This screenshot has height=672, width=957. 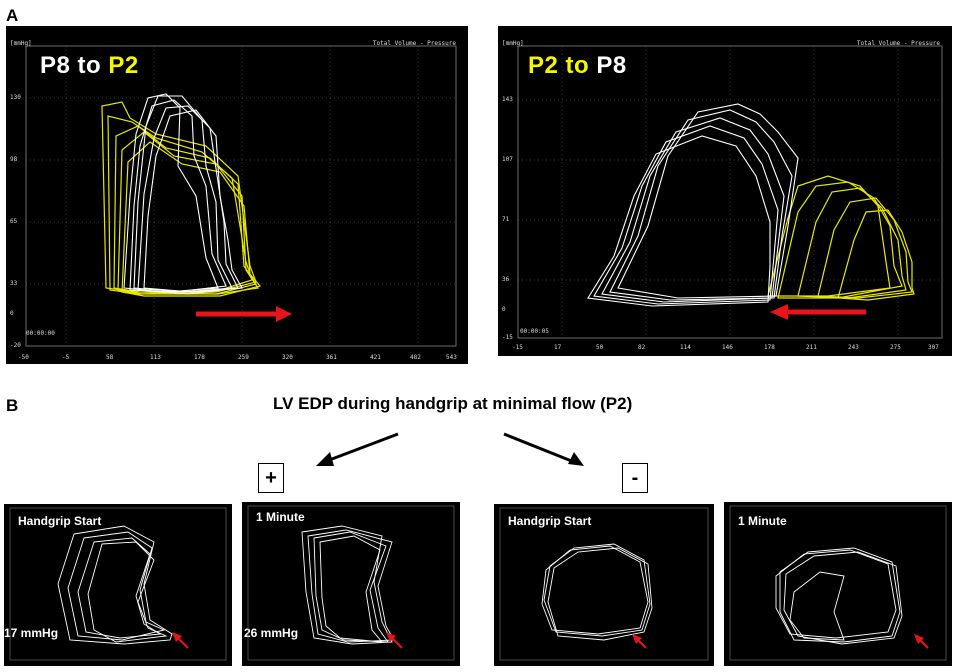 What do you see at coordinates (635, 478) in the screenshot?
I see `minus-sign-box: -` at bounding box center [635, 478].